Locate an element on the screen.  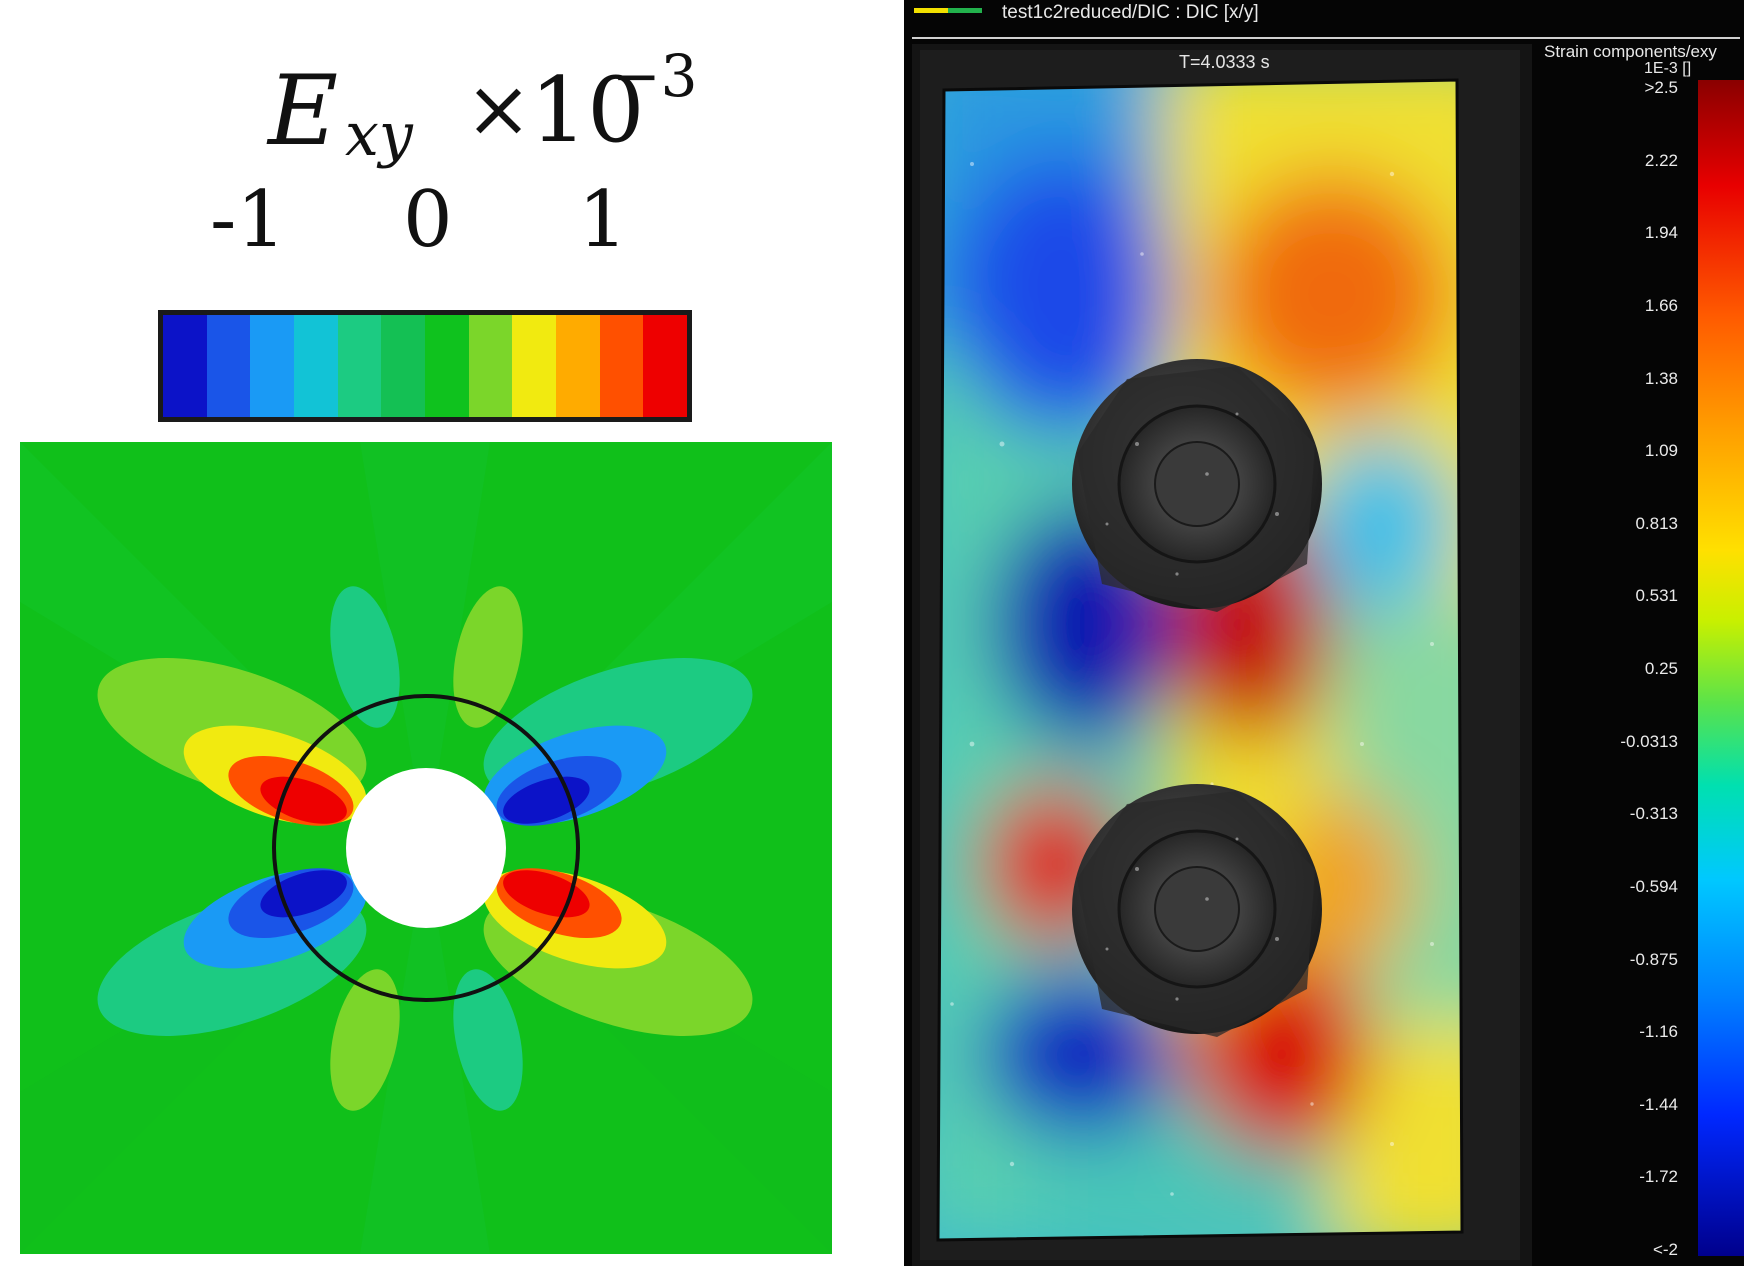
legend-tick-label: -0.594 is located at coordinates (1653, 886).